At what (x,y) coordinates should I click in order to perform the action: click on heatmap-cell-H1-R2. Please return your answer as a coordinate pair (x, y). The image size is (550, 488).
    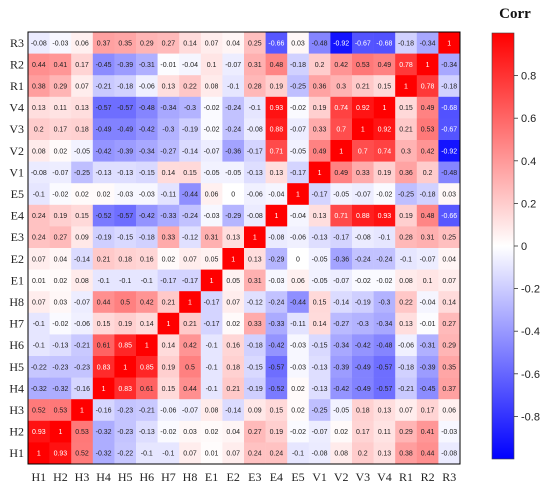
    Looking at the image, I should click on (427, 453).